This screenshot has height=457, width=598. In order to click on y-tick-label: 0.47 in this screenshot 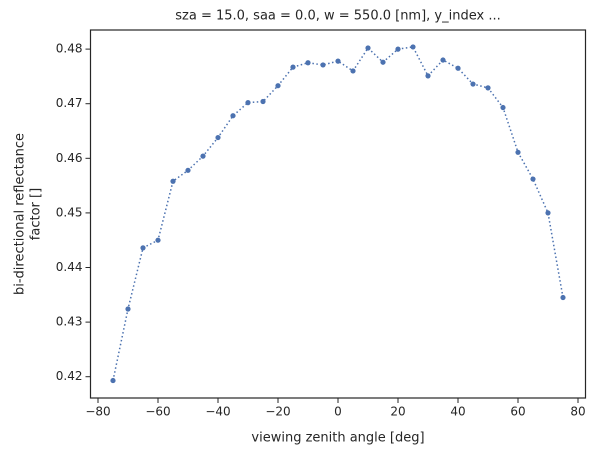, I will do `click(69, 103)`.